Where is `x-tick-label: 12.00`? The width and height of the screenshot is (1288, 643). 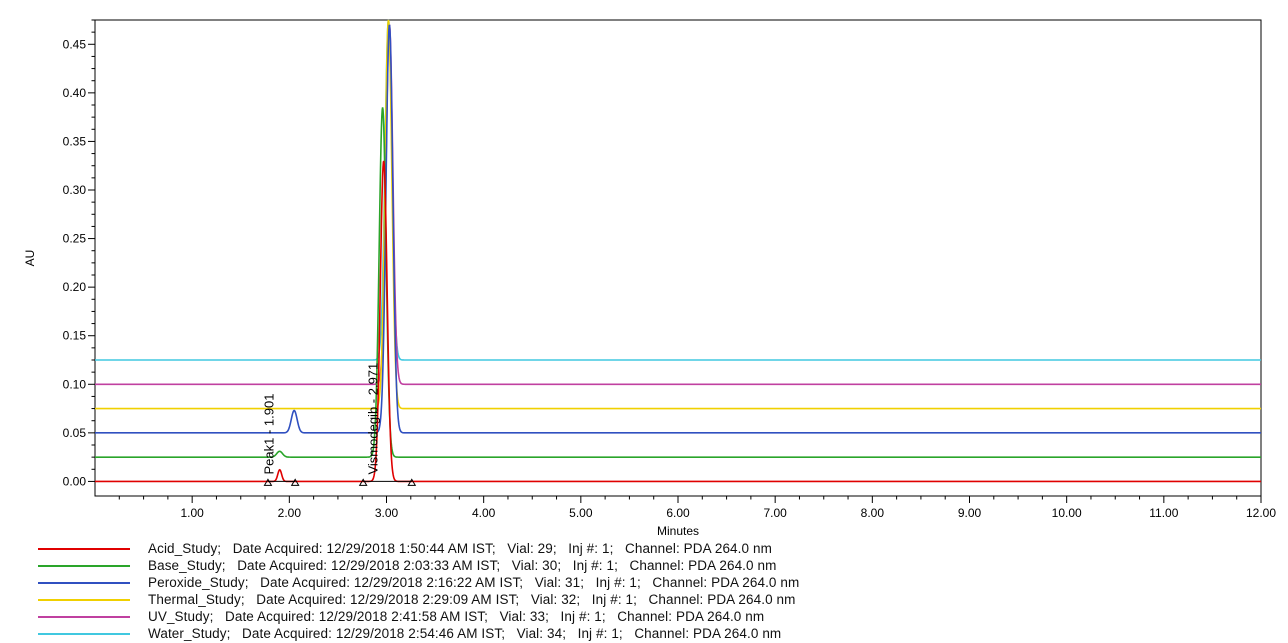 x-tick-label: 12.00 is located at coordinates (1261, 513).